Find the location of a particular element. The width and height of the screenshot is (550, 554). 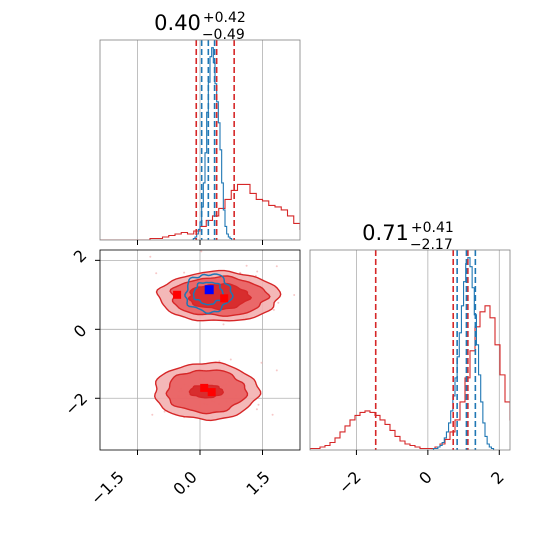

hist-y-grid is located at coordinates (428, 350).